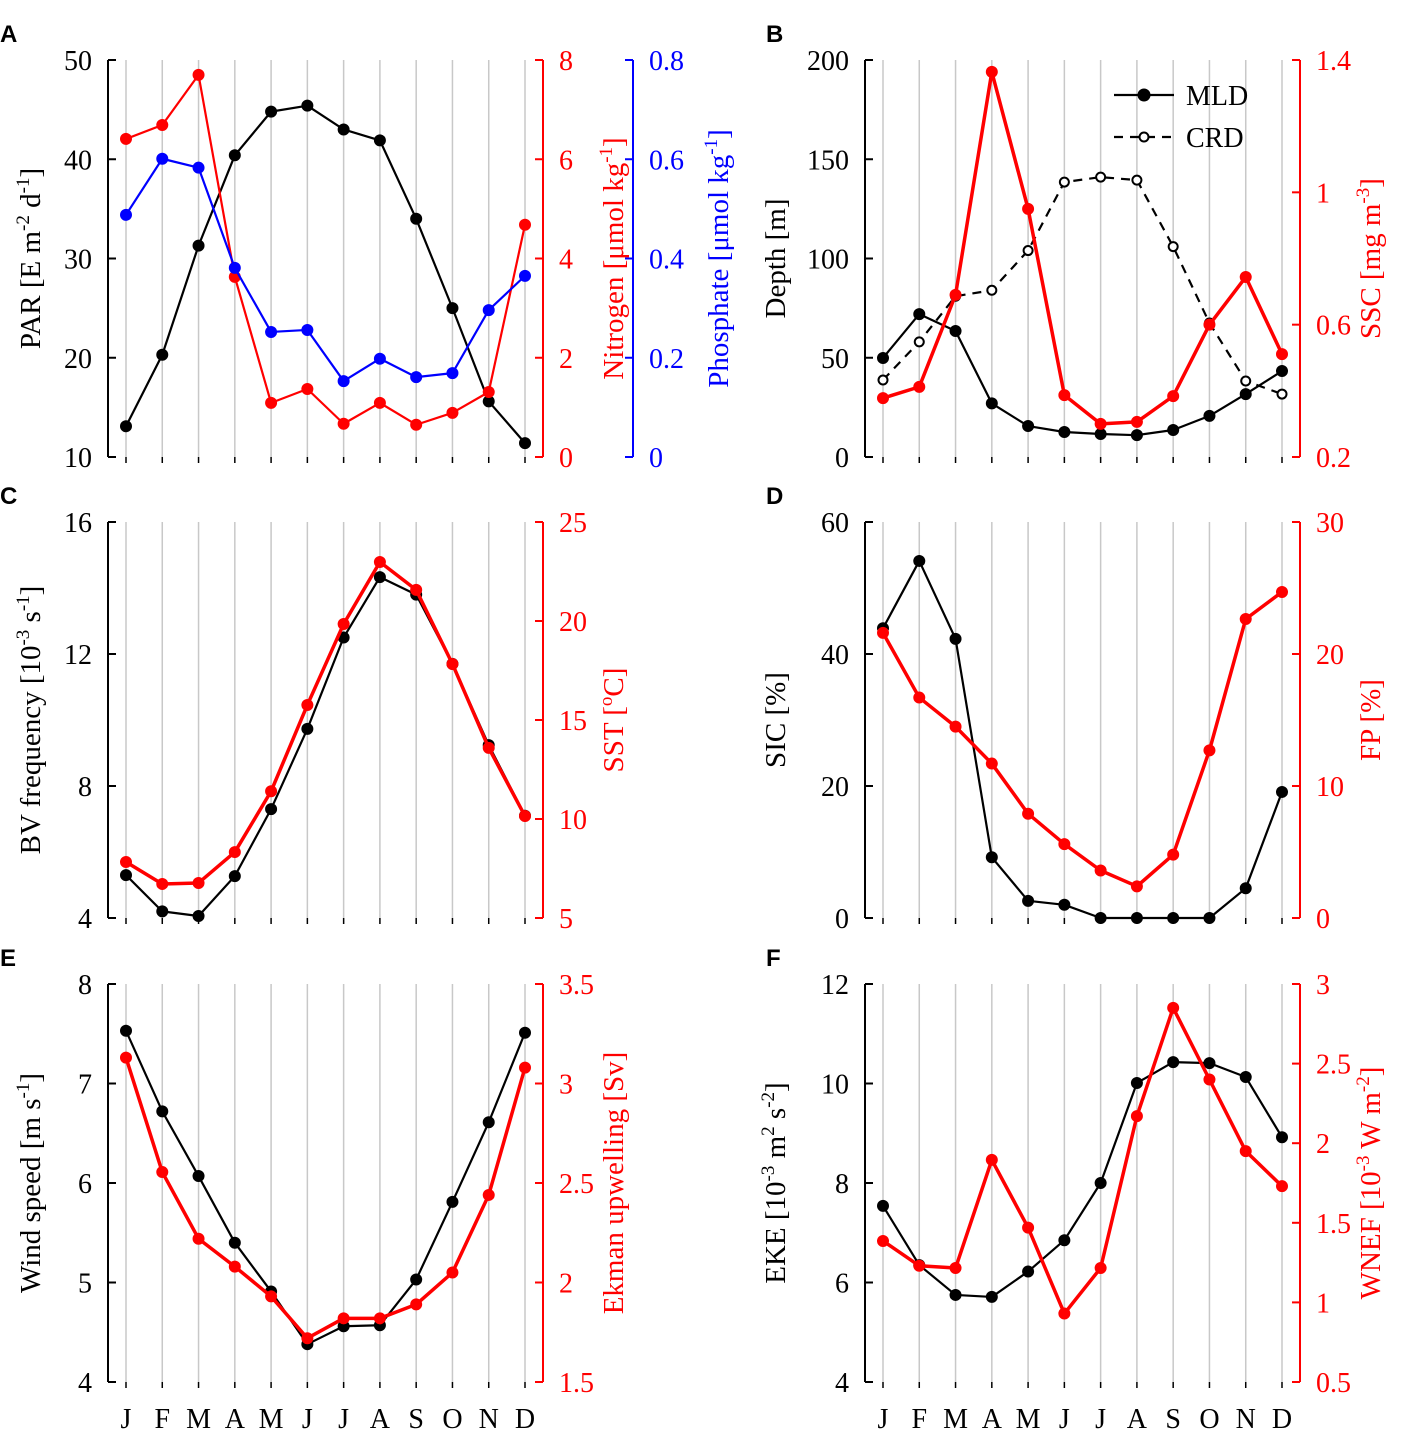 This screenshot has width=1421, height=1435. What do you see at coordinates (78, 160) in the screenshot?
I see `y-tick-label: 40` at bounding box center [78, 160].